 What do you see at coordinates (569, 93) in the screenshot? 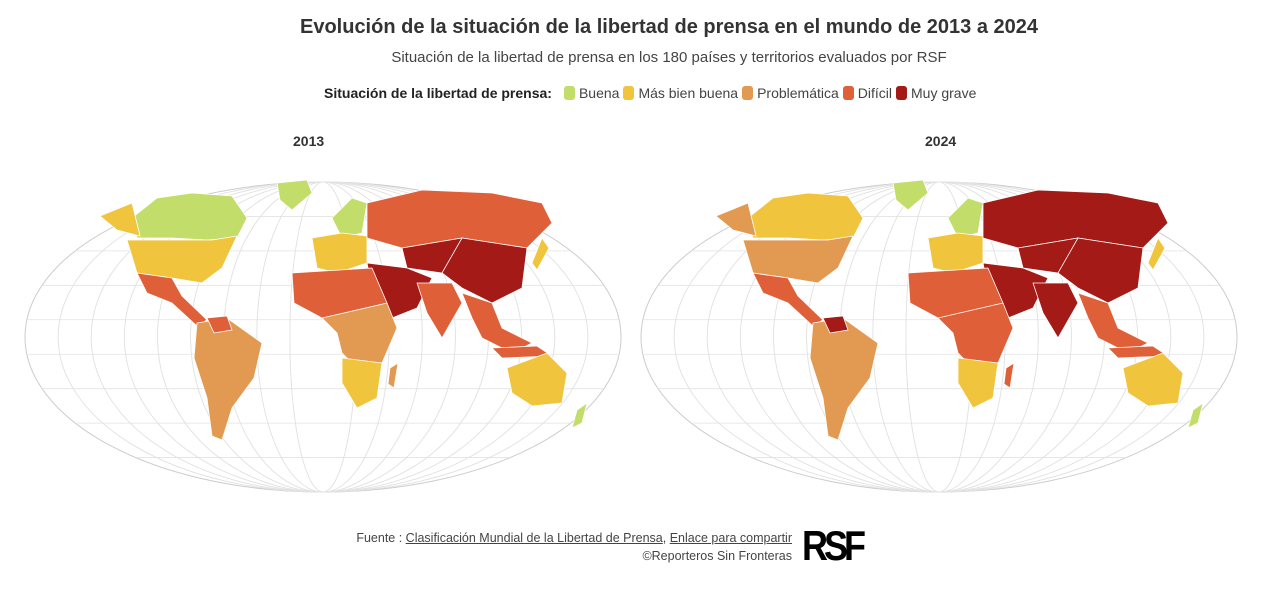
I see `legend-swatch-buena` at bounding box center [569, 93].